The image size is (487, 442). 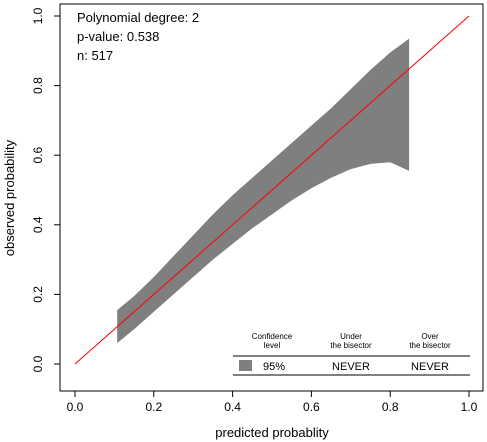 I want to click on x-axis: 0.0 0.2 0.4 0.6 0.8 1.0, so click(x=272, y=402).